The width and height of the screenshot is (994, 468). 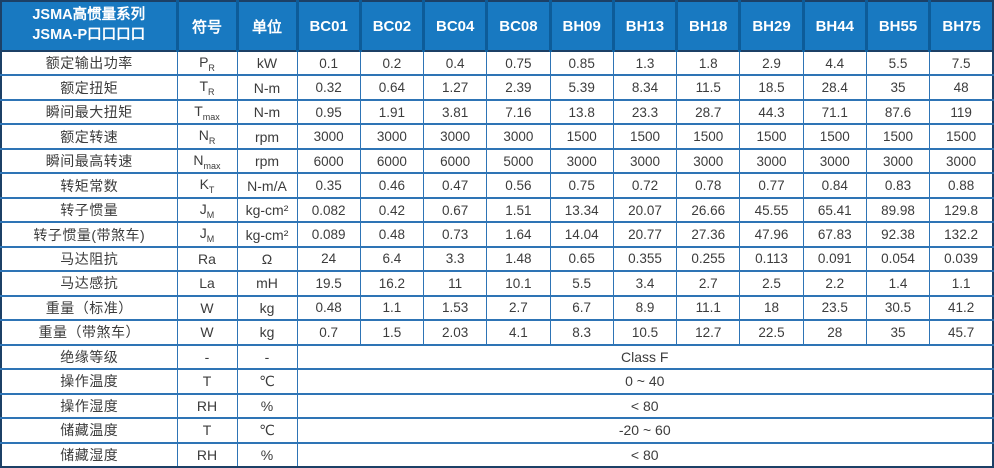 What do you see at coordinates (207, 405) in the screenshot?
I see `symbol-cell: RH` at bounding box center [207, 405].